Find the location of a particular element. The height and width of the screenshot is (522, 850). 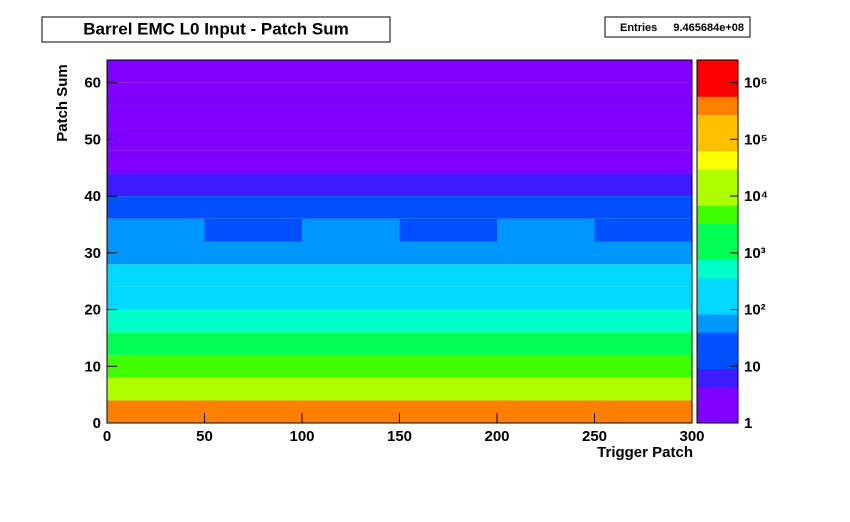

title-box is located at coordinates (216, 29).